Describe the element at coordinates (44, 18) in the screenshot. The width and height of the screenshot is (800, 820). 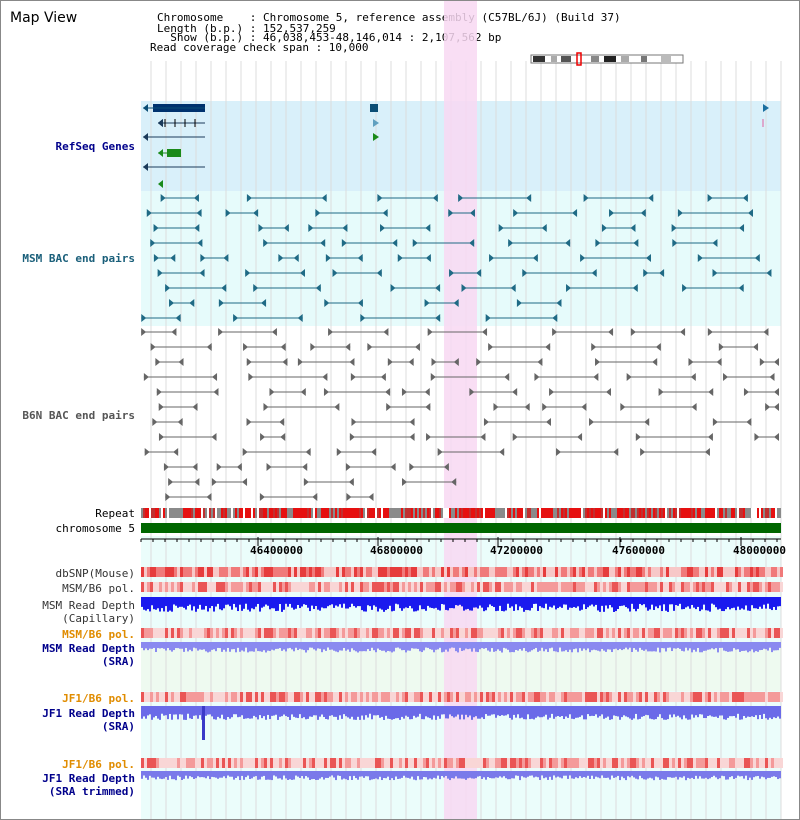
I see `view-title: Map View` at that location.